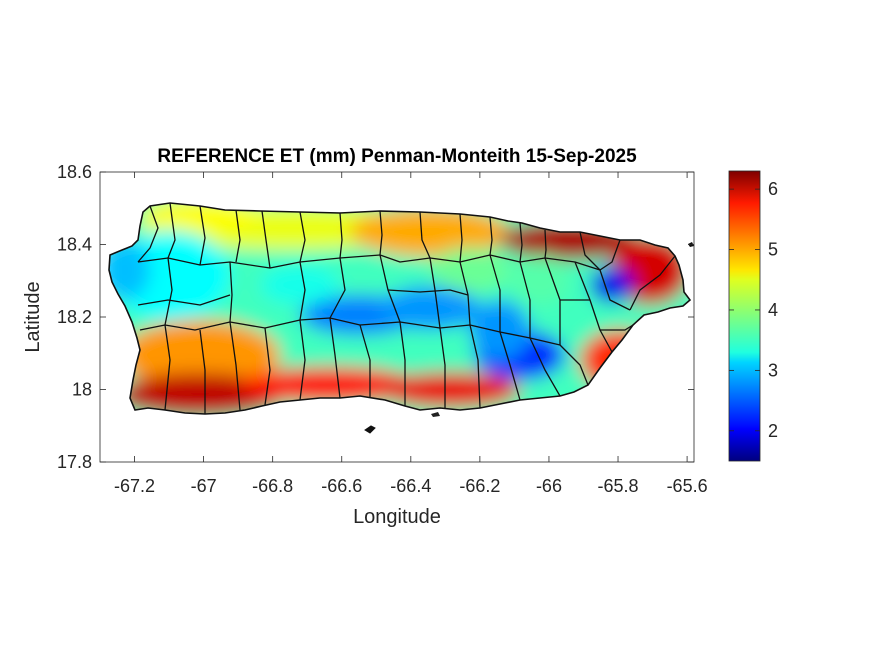  I want to click on y-tick-label: 18.4, so click(74, 245).